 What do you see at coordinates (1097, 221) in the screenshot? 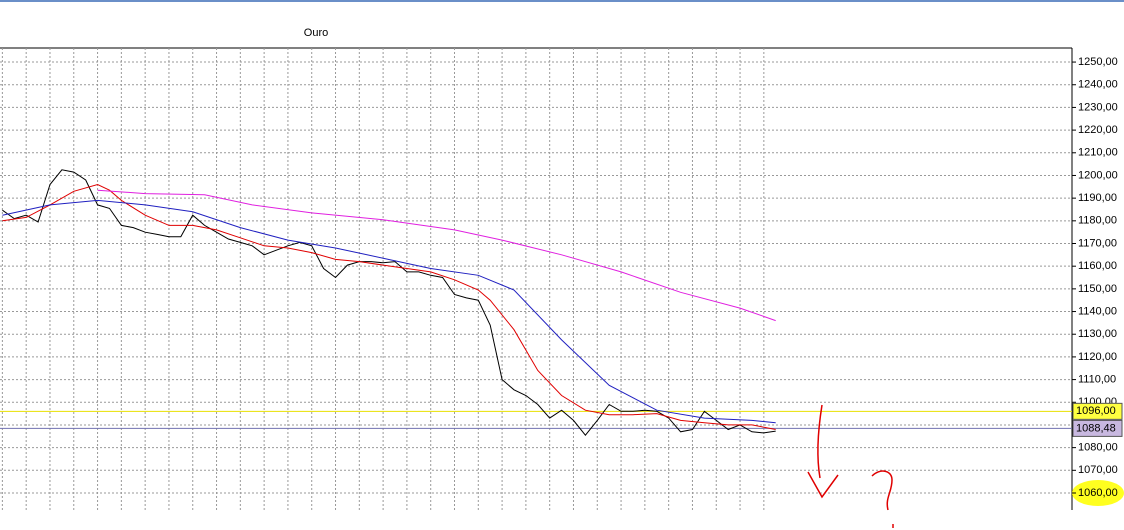
I see `y-tick-label: 1180,00` at bounding box center [1097, 221].